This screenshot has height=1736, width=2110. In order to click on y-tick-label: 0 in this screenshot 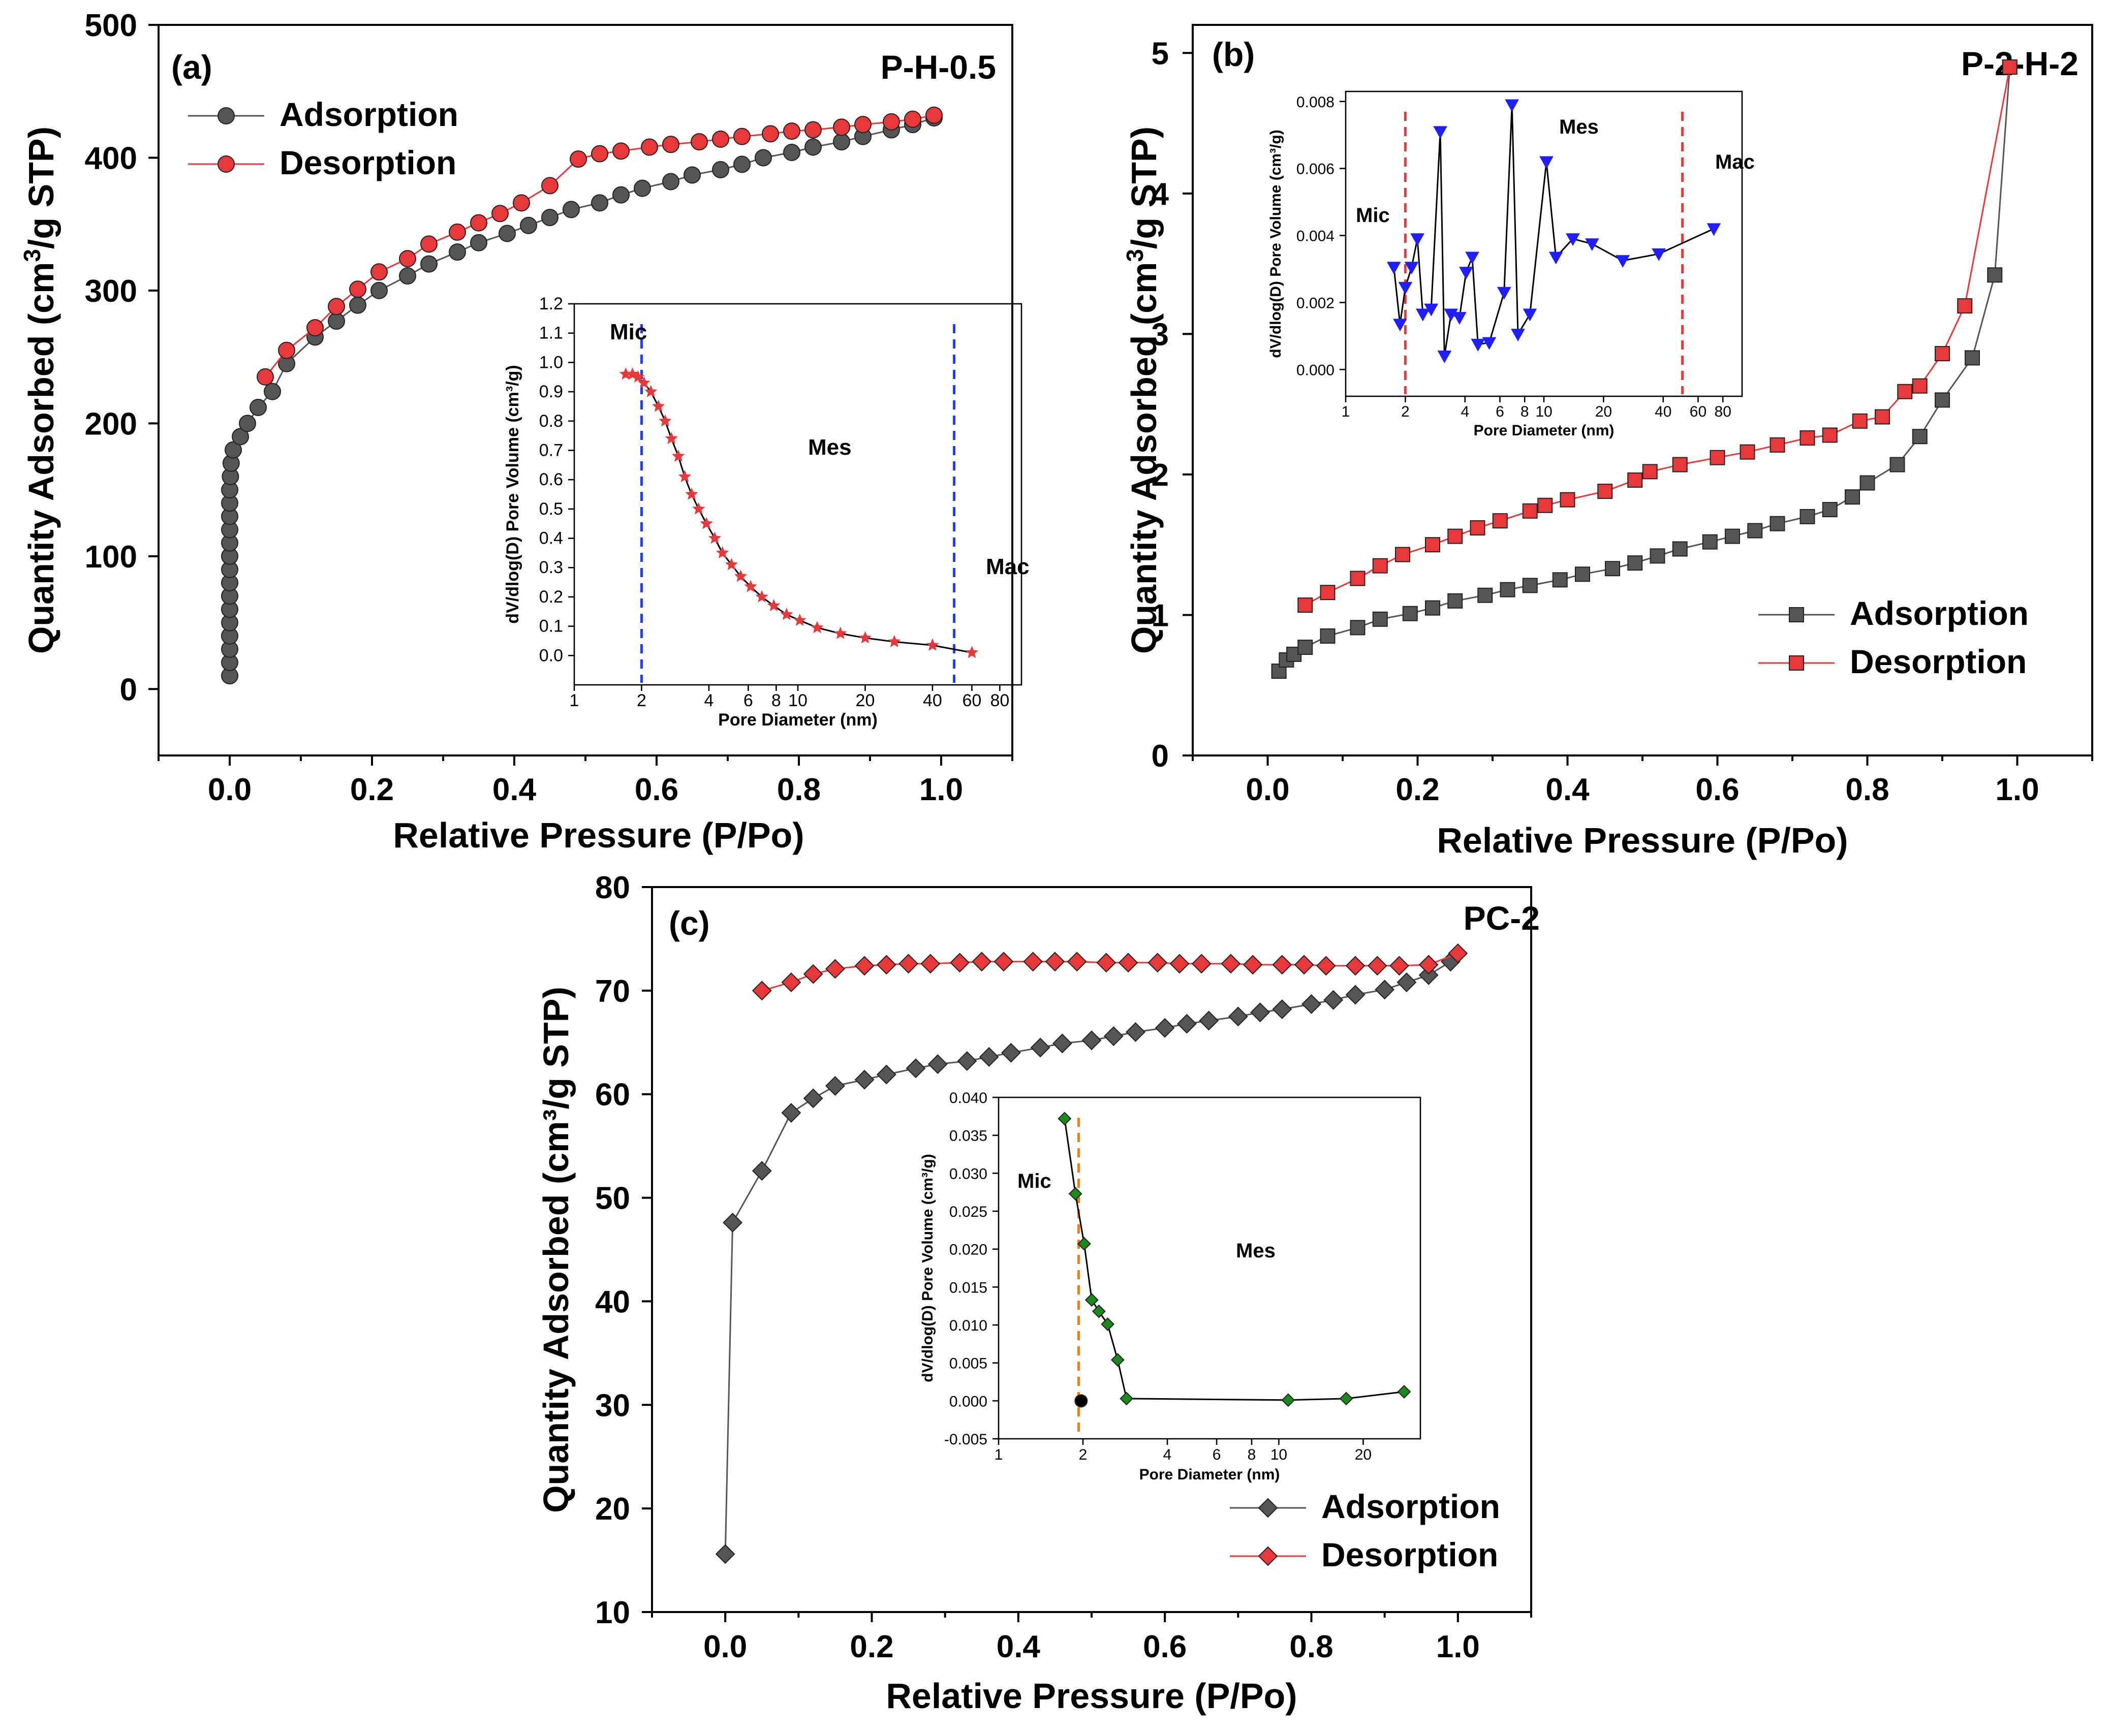, I will do `click(1160, 756)`.